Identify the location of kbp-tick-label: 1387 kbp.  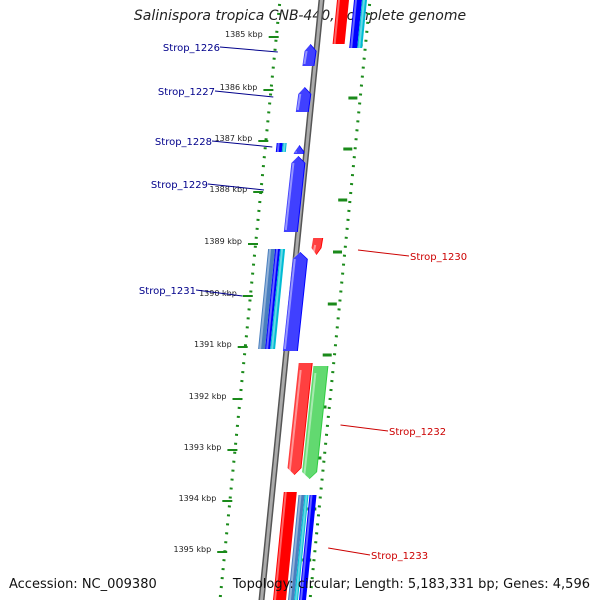
(234, 138).